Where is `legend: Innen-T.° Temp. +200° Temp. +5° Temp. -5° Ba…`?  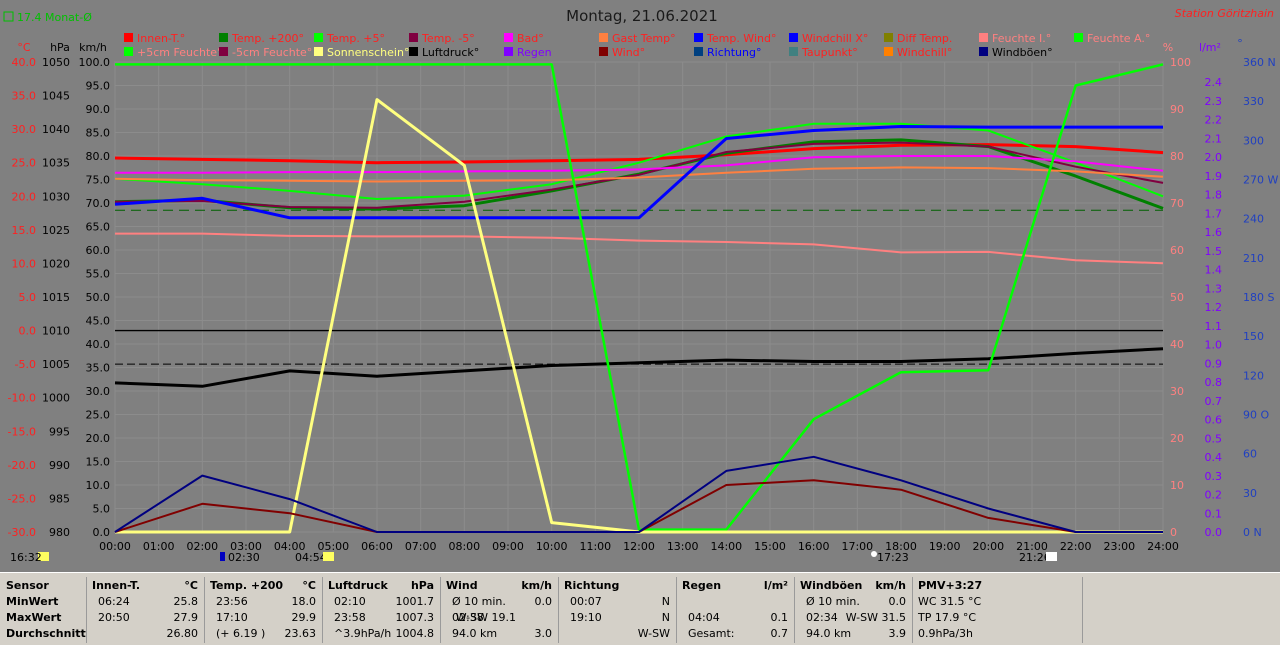 legend: Innen-T.° Temp. +200° Temp. +5° Temp. -5° Ba… is located at coordinates (637, 45).